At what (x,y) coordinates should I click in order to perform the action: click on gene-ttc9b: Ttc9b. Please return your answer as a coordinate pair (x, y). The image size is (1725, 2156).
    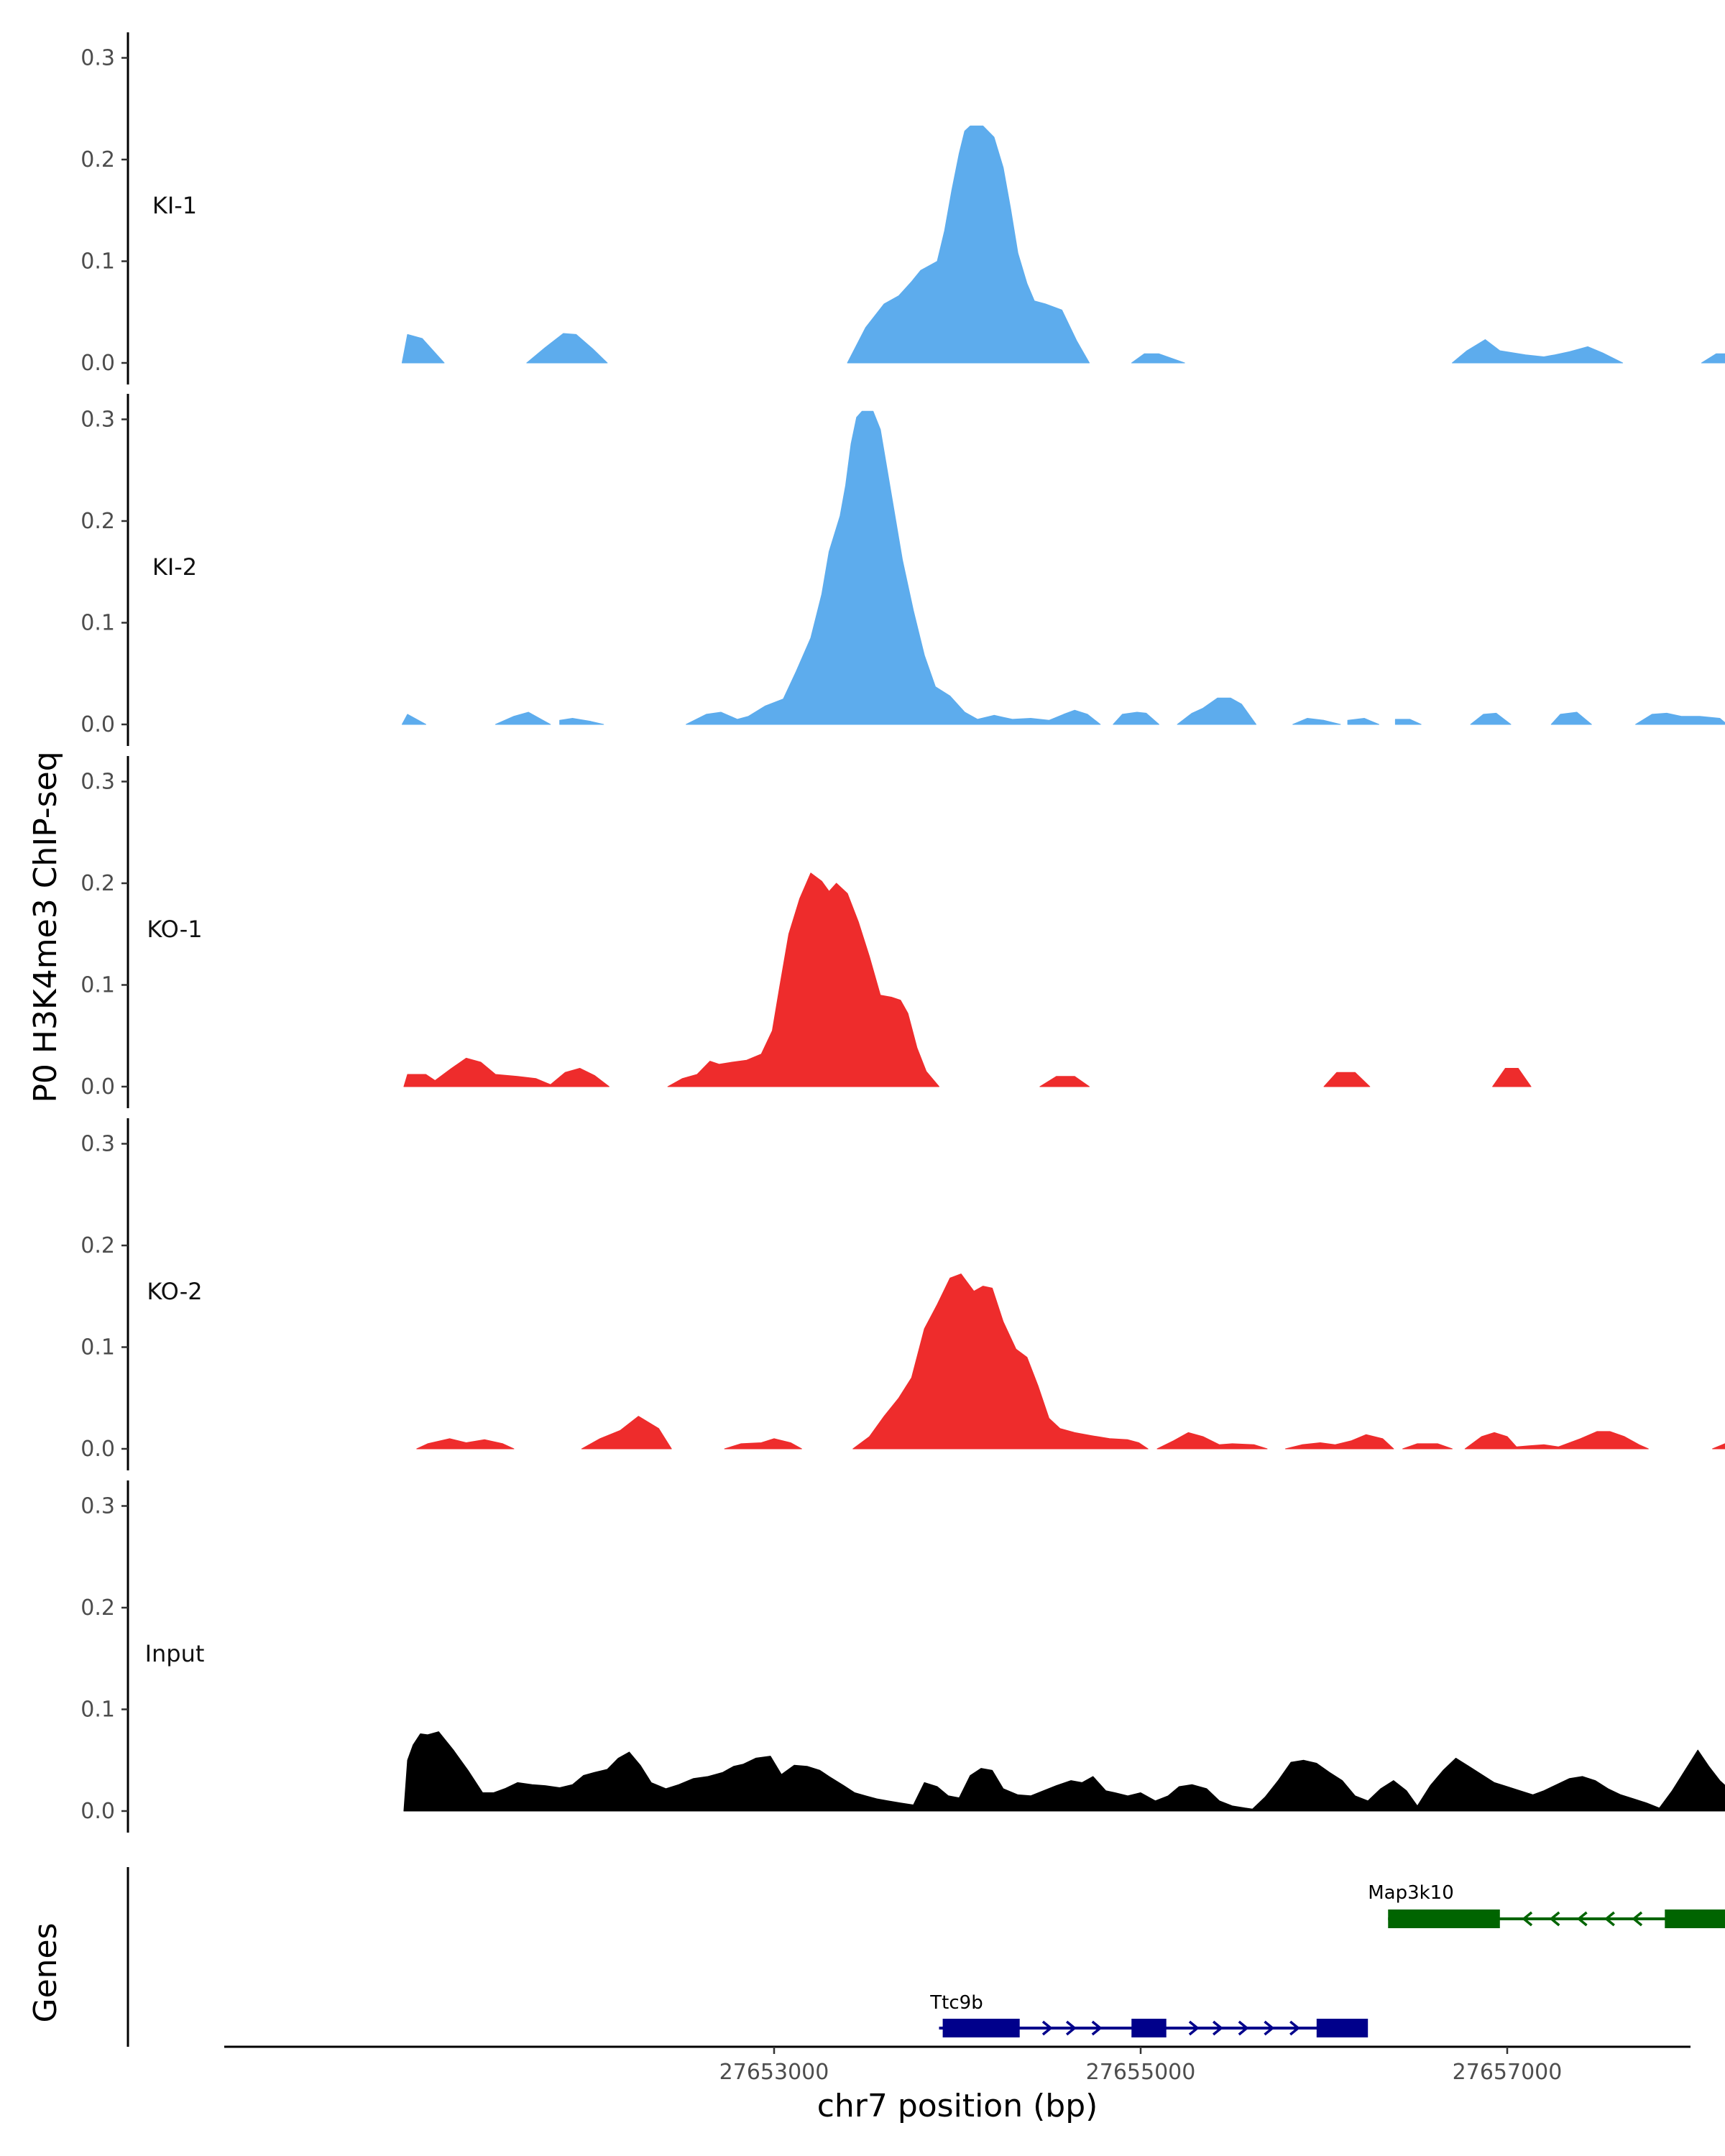
    Looking at the image, I should click on (1148, 2014).